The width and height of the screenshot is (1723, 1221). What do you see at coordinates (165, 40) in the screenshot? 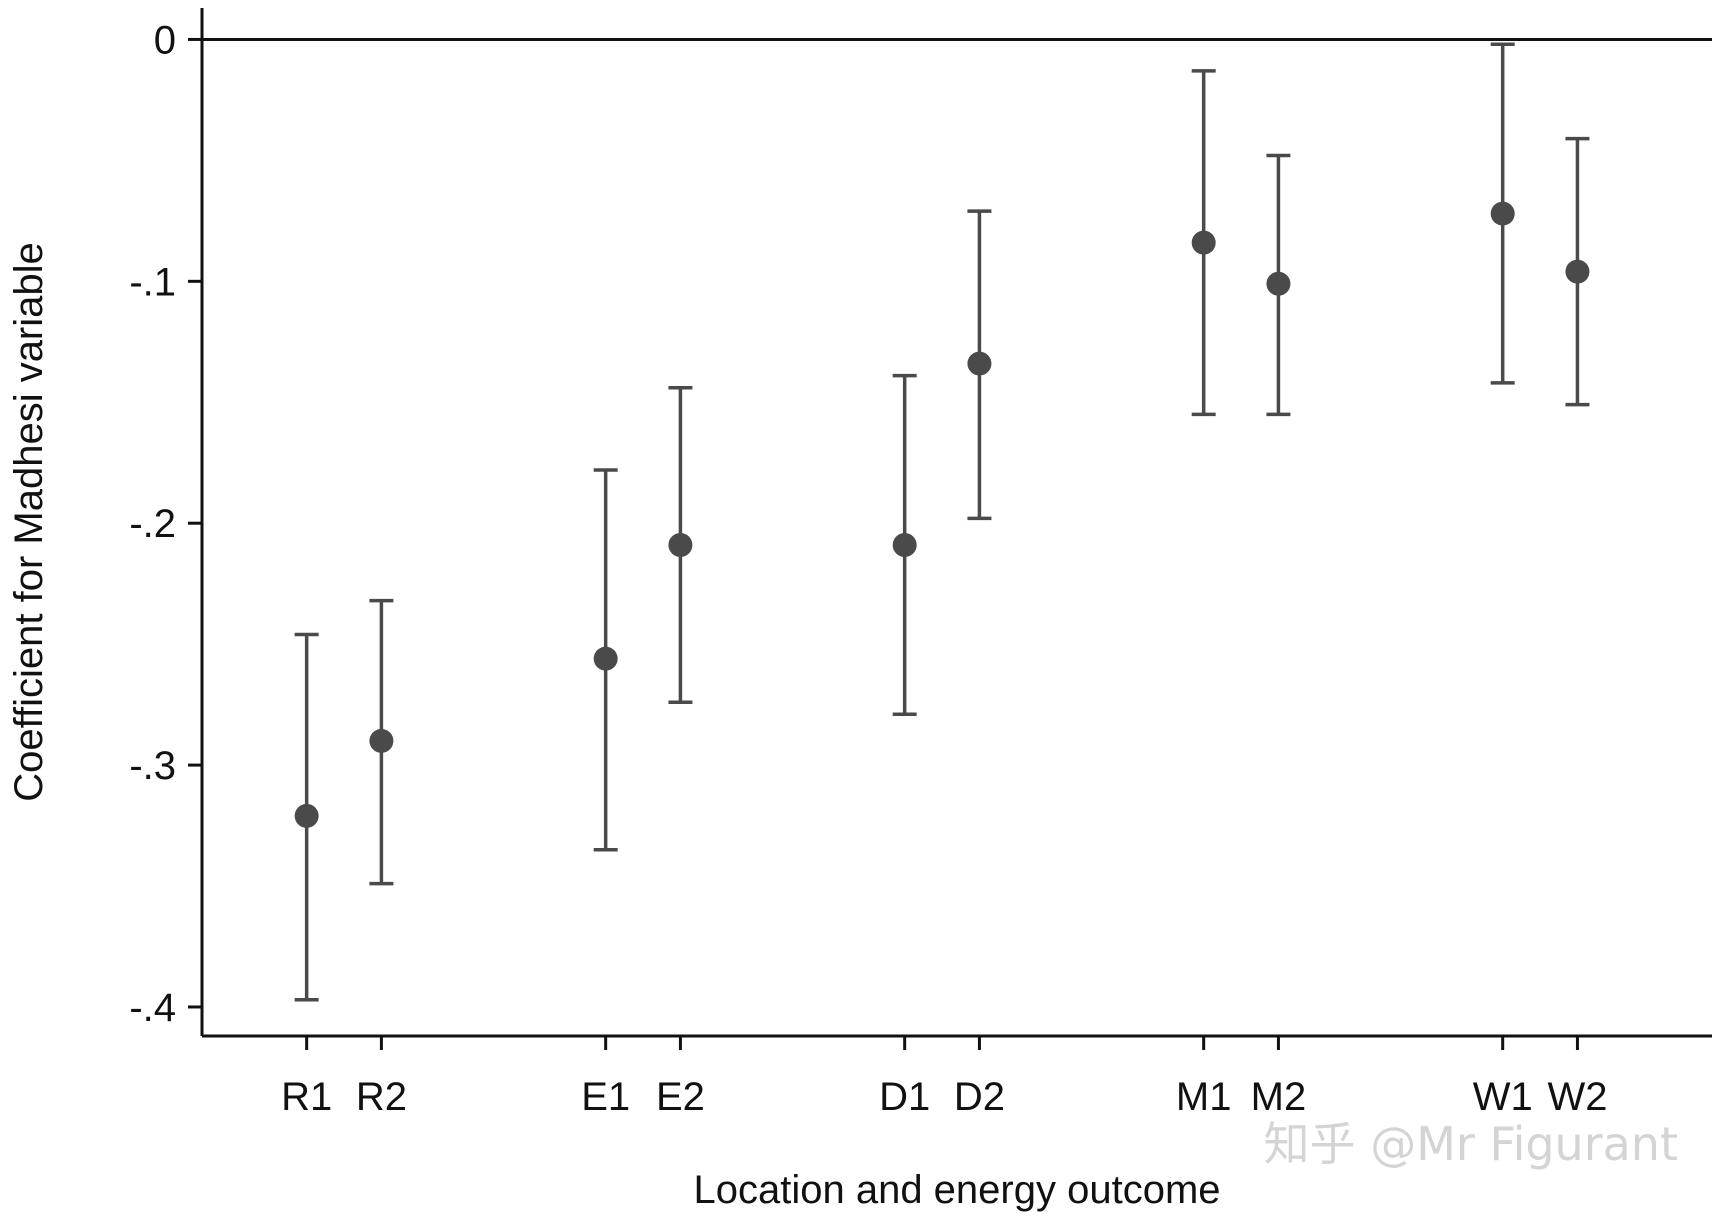
I see `y-tick-label: 0` at bounding box center [165, 40].